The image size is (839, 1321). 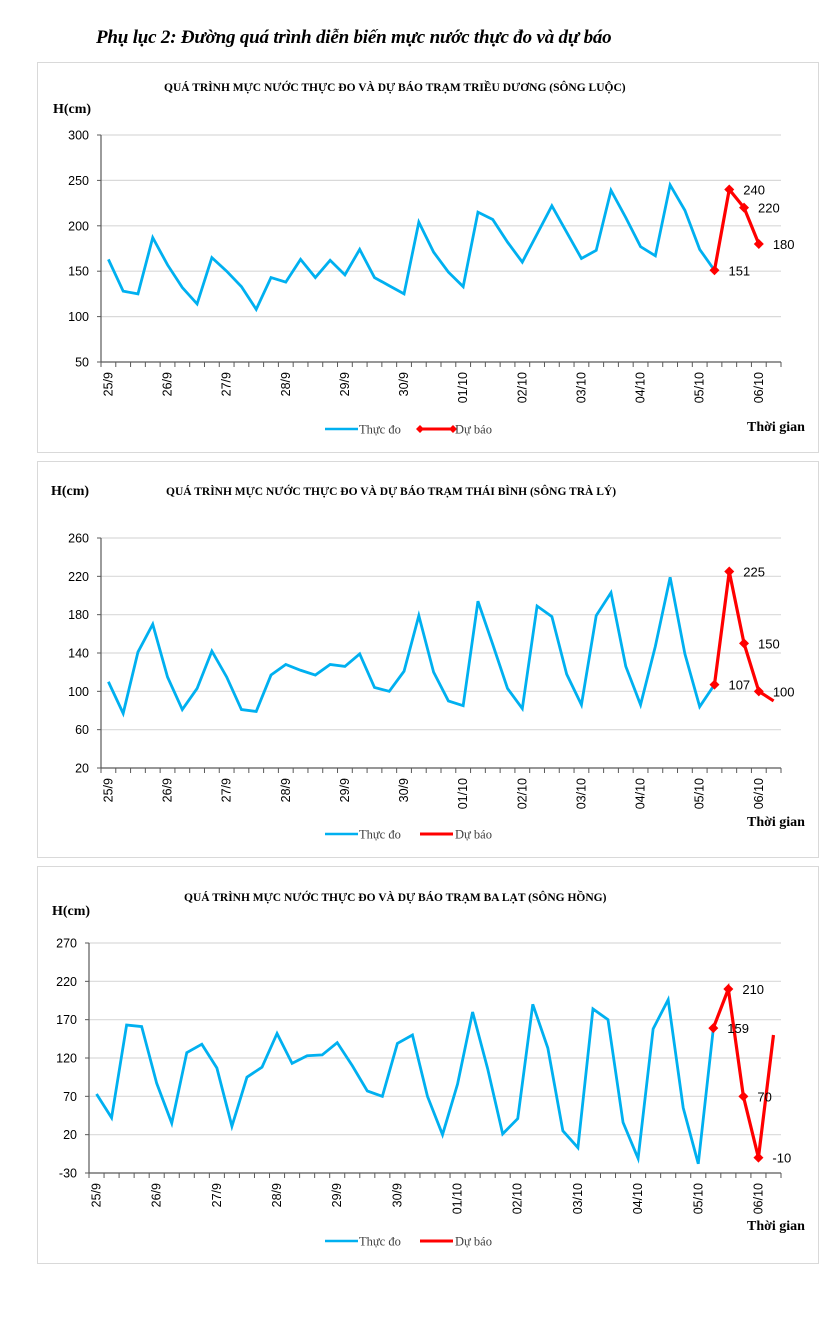 What do you see at coordinates (70, 1097) in the screenshot?
I see `y-tick-label: 70` at bounding box center [70, 1097].